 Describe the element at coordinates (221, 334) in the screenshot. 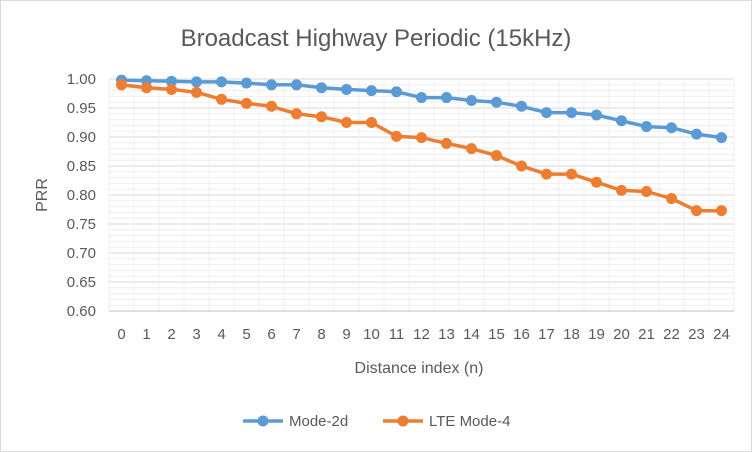

I see `x-tick-label: 4` at that location.